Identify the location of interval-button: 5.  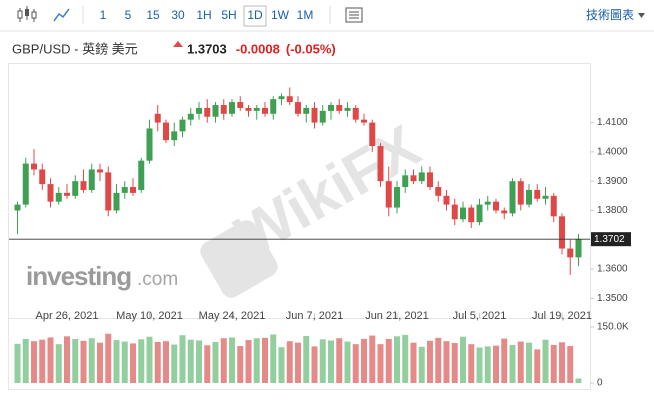
(128, 15).